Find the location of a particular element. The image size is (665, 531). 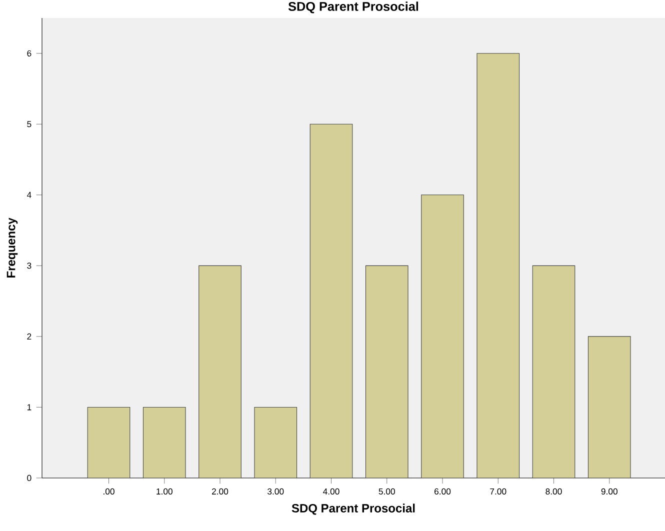

y-tick-label: 5 is located at coordinates (29, 124).